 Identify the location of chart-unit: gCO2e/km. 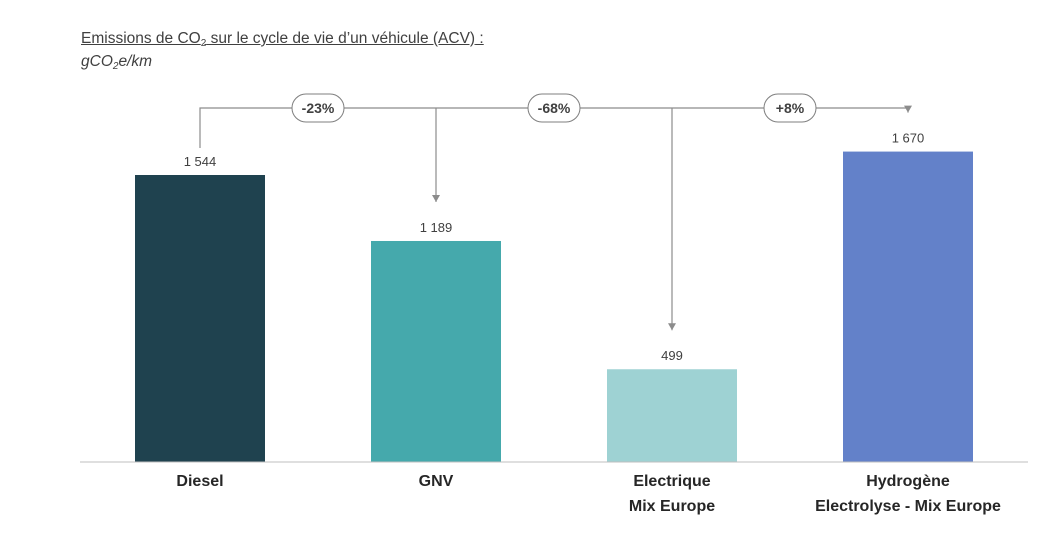
(116, 64).